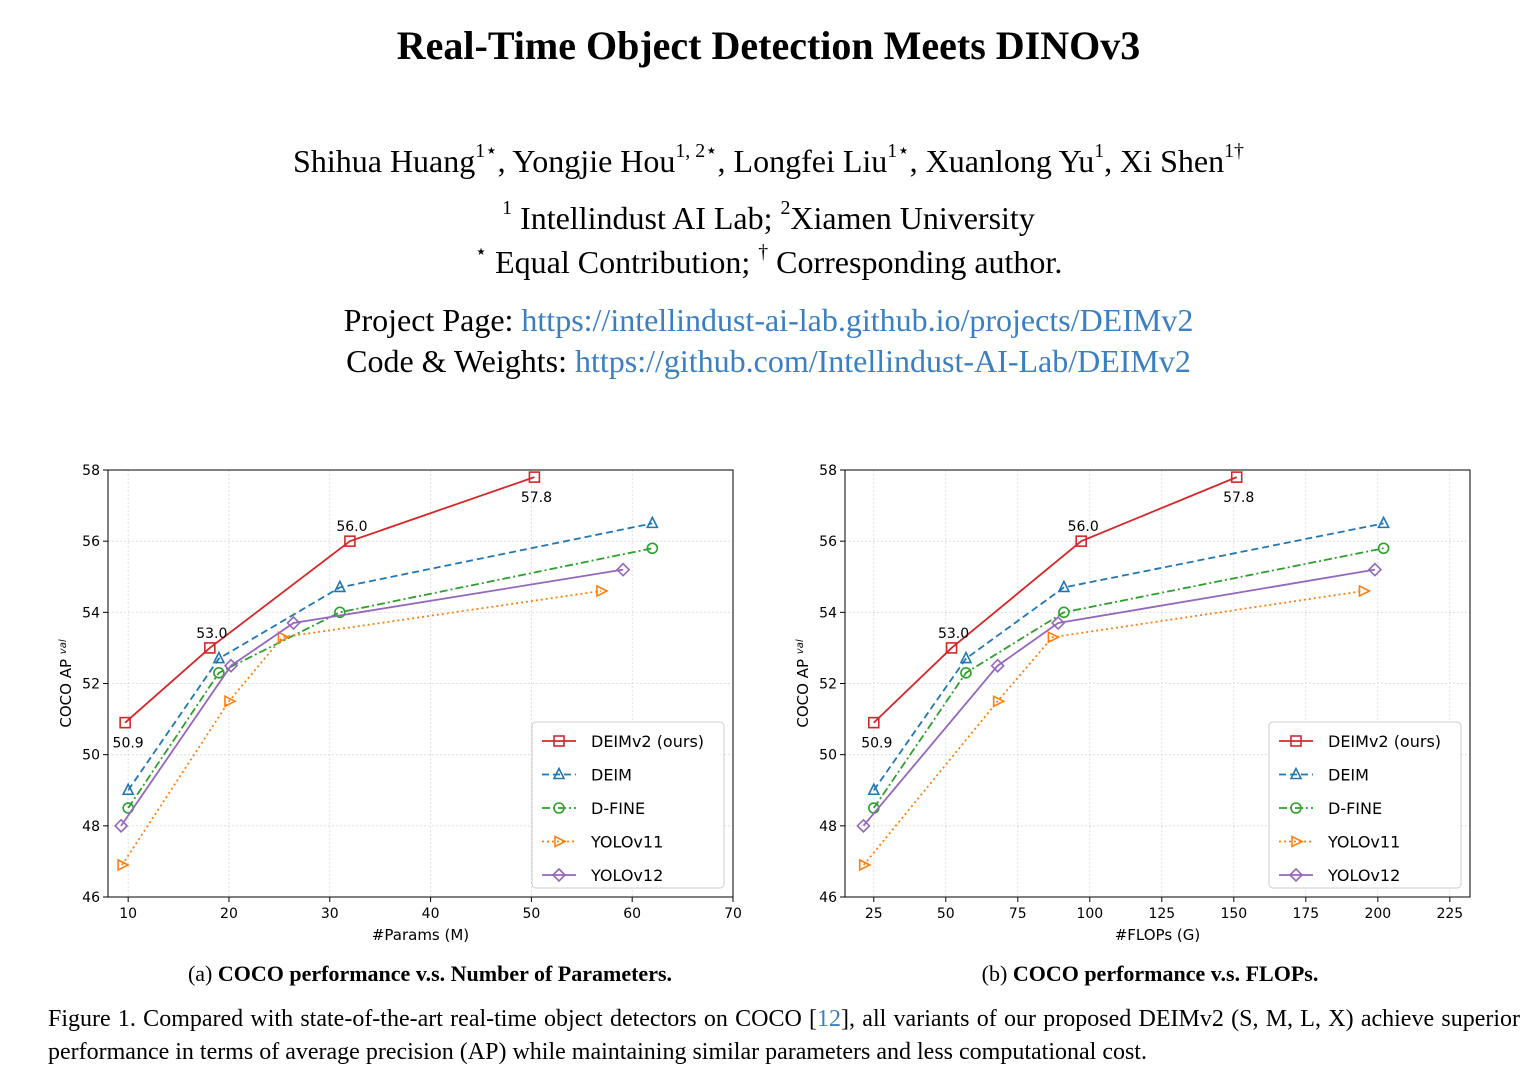  What do you see at coordinates (997, 973) in the screenshot?
I see `subcaption-b-prefix: (b)` at bounding box center [997, 973].